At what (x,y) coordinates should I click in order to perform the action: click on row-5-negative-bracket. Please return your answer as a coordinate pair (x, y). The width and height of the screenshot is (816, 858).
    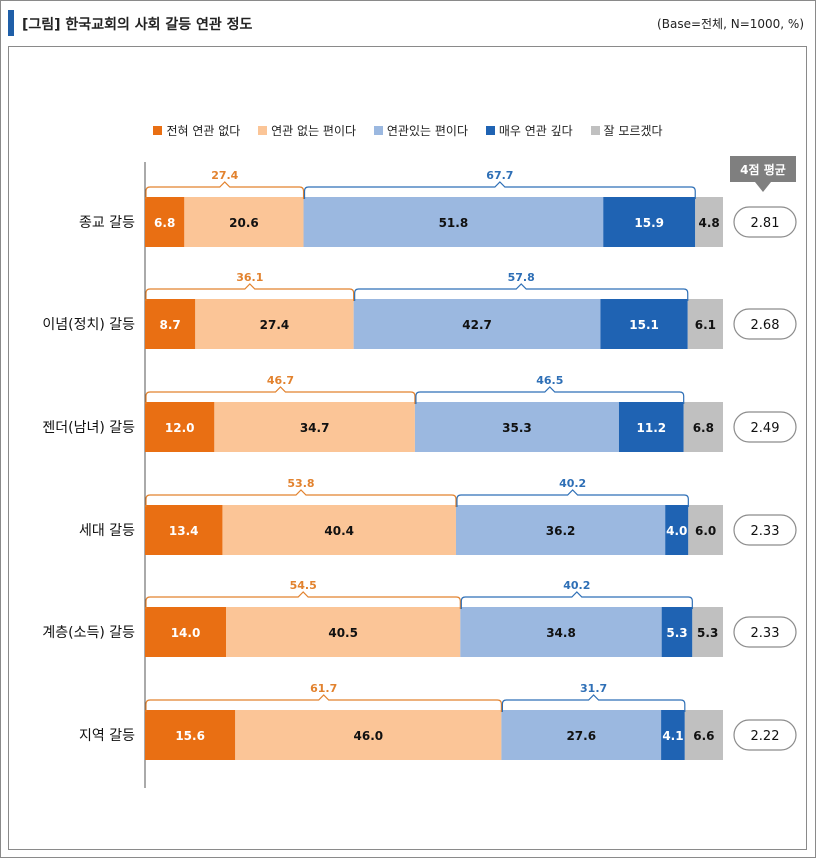
    Looking at the image, I should click on (303, 600).